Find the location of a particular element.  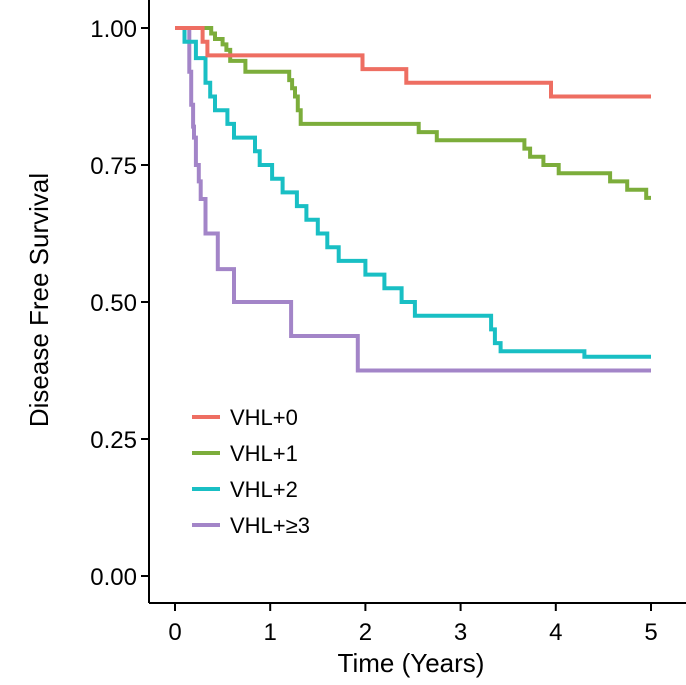

x-axis-title: Time (Years) is located at coordinates (411, 663).